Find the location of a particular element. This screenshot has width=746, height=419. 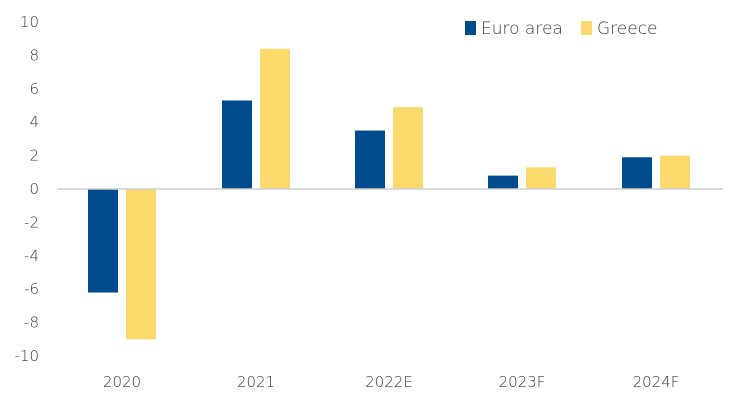

y-tick-label: -4 is located at coordinates (31, 256).